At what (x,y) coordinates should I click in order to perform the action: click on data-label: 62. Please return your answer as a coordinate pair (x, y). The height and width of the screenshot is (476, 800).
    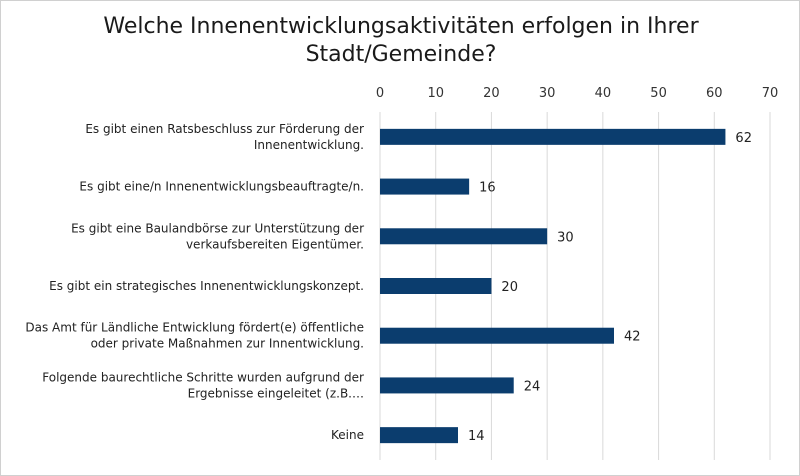
    Looking at the image, I should click on (743, 138).